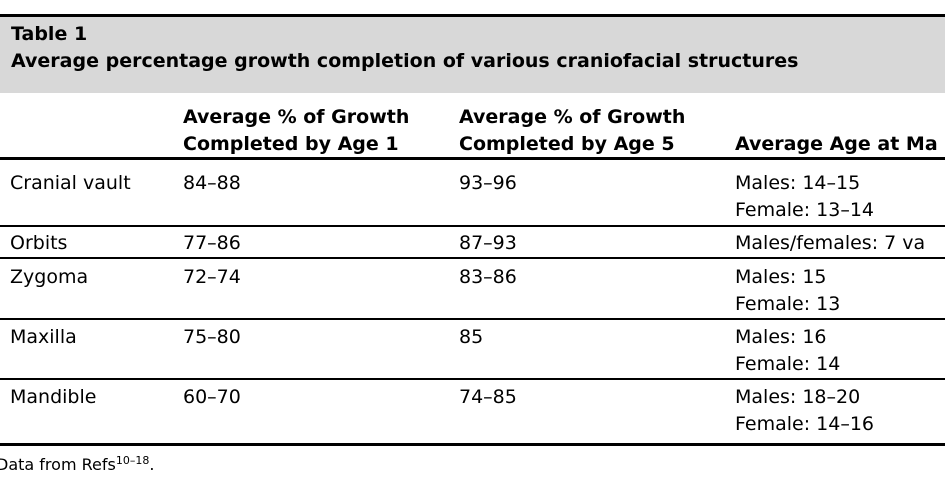 The image size is (945, 486). I want to click on row-structure: Orbits, so click(39, 243).